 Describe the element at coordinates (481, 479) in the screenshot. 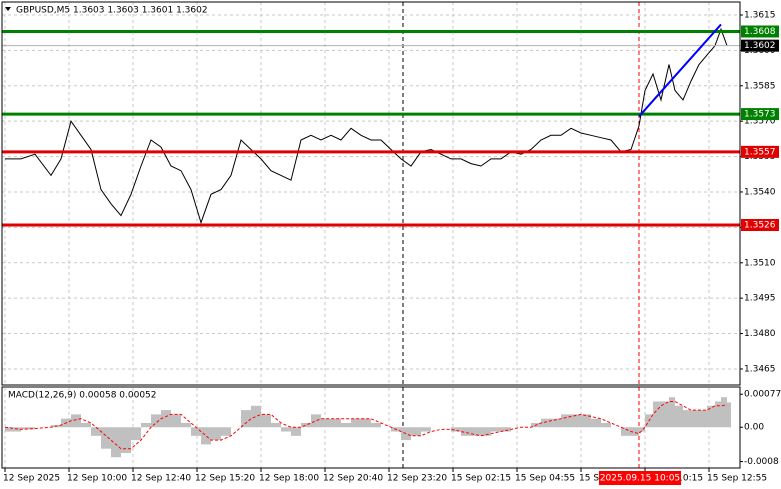

I see `x-tick-label: 15 Sep 02:15` at that location.